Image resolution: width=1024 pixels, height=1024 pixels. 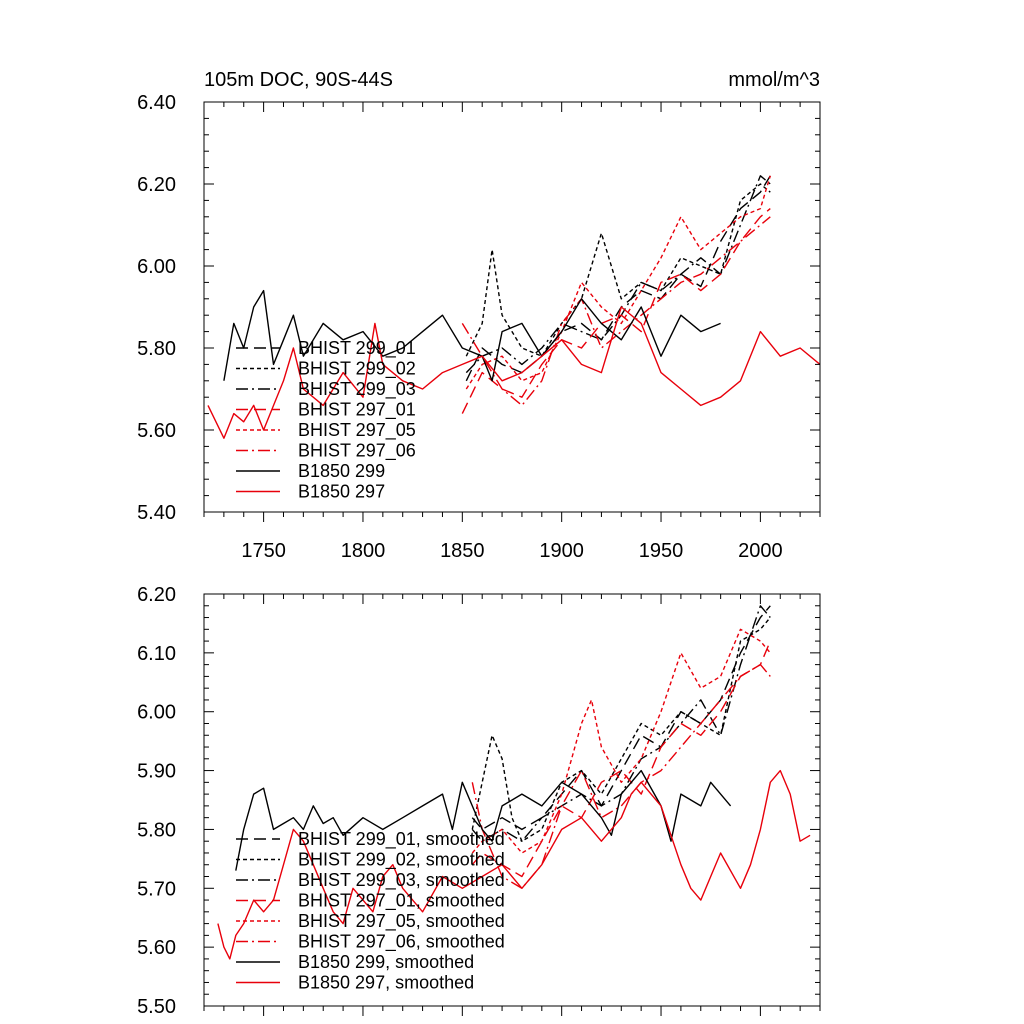 I want to click on legend-label: BHIST 297_01, smoothed, so click(x=401, y=901).